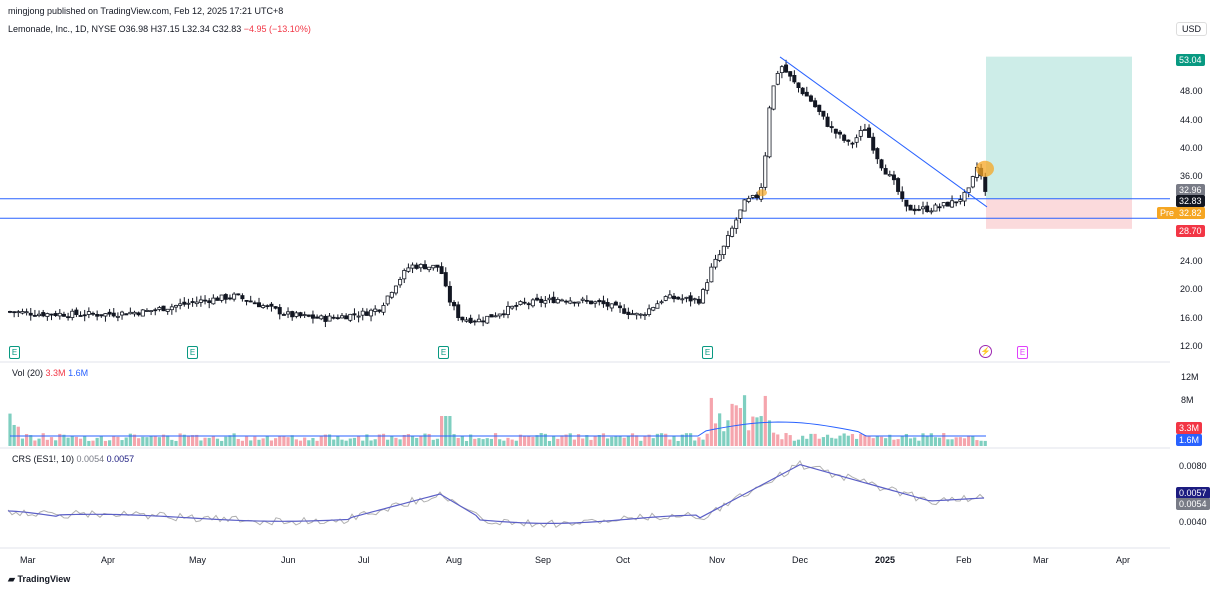 The height and width of the screenshot is (592, 1223). Describe the element at coordinates (985, 351) in the screenshot. I see `dividend-lightning-icon: ⚡` at that location.